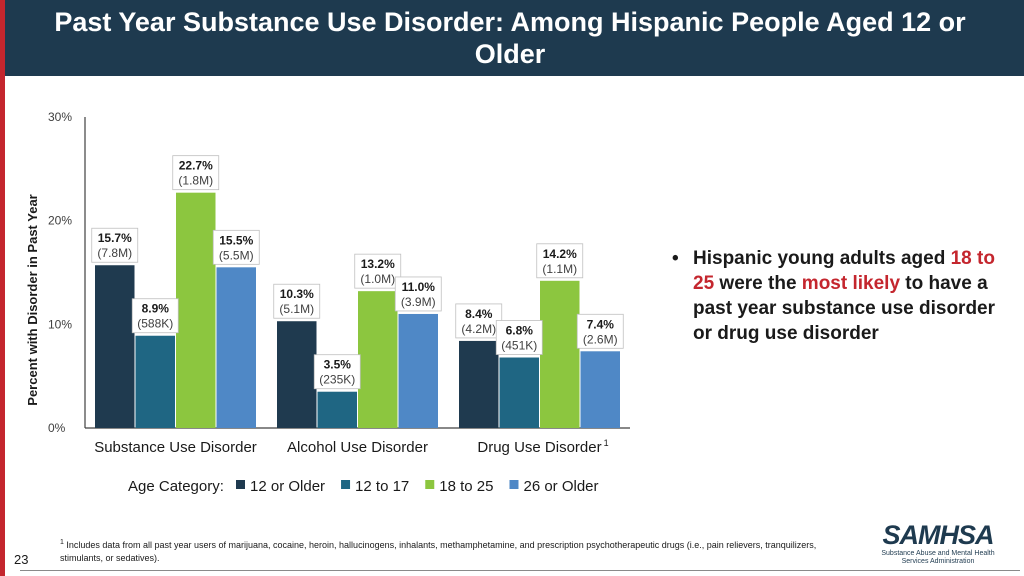 The image size is (1024, 576). I want to click on data-label-count: (7.8M), so click(114, 253).